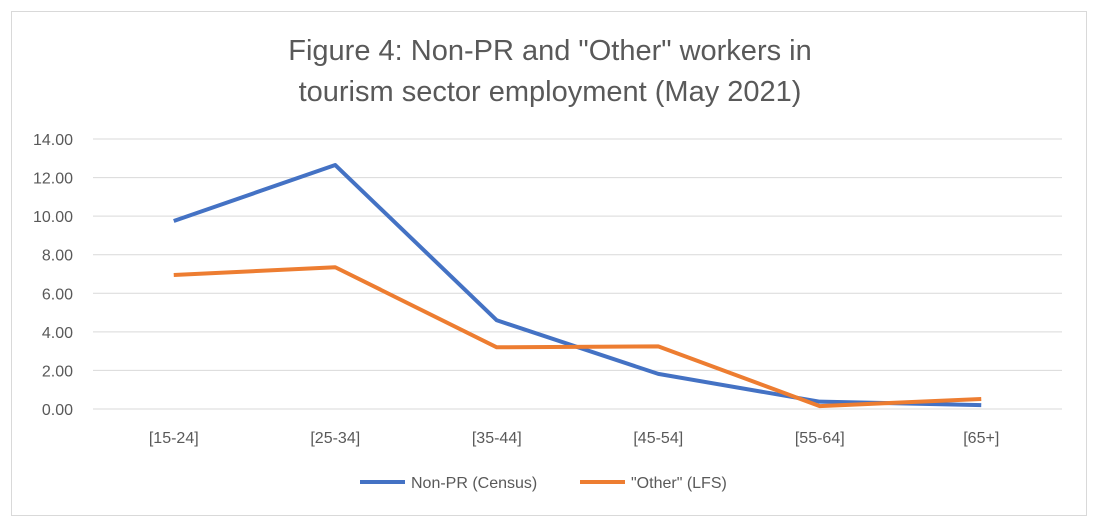  I want to click on y-tick-label: 0.00, so click(57, 410).